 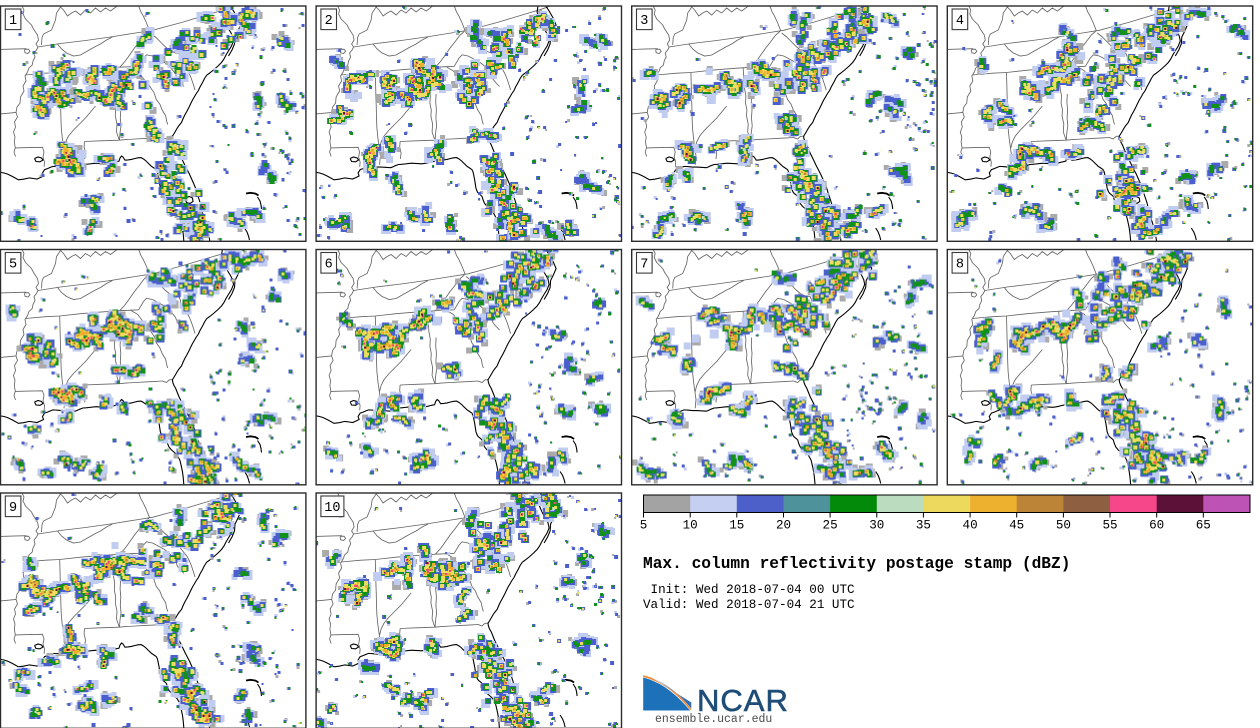 I want to click on svg-text: 65, so click(x=1203, y=526).